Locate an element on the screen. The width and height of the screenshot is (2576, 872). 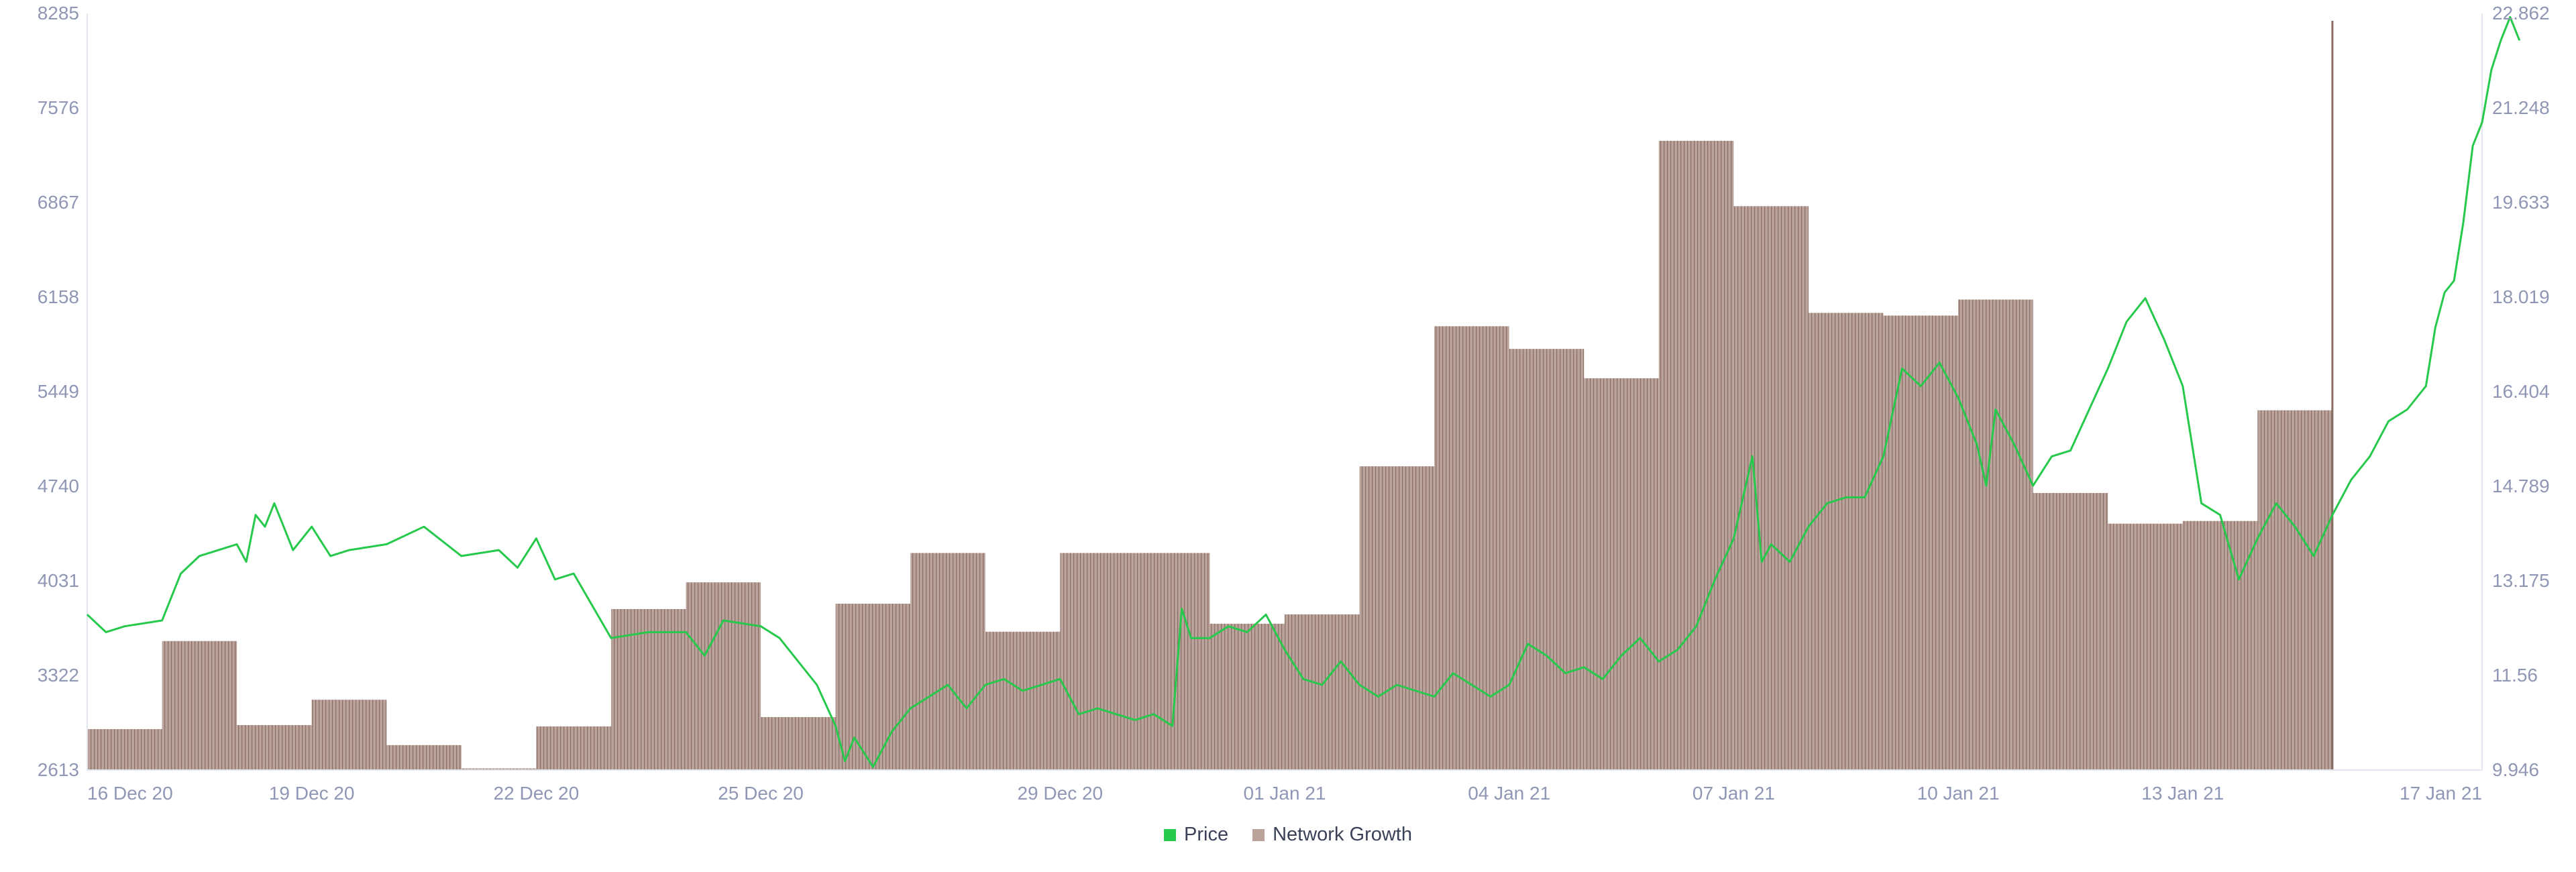
right-axis-tick-label: 18.019 is located at coordinates (2521, 296).